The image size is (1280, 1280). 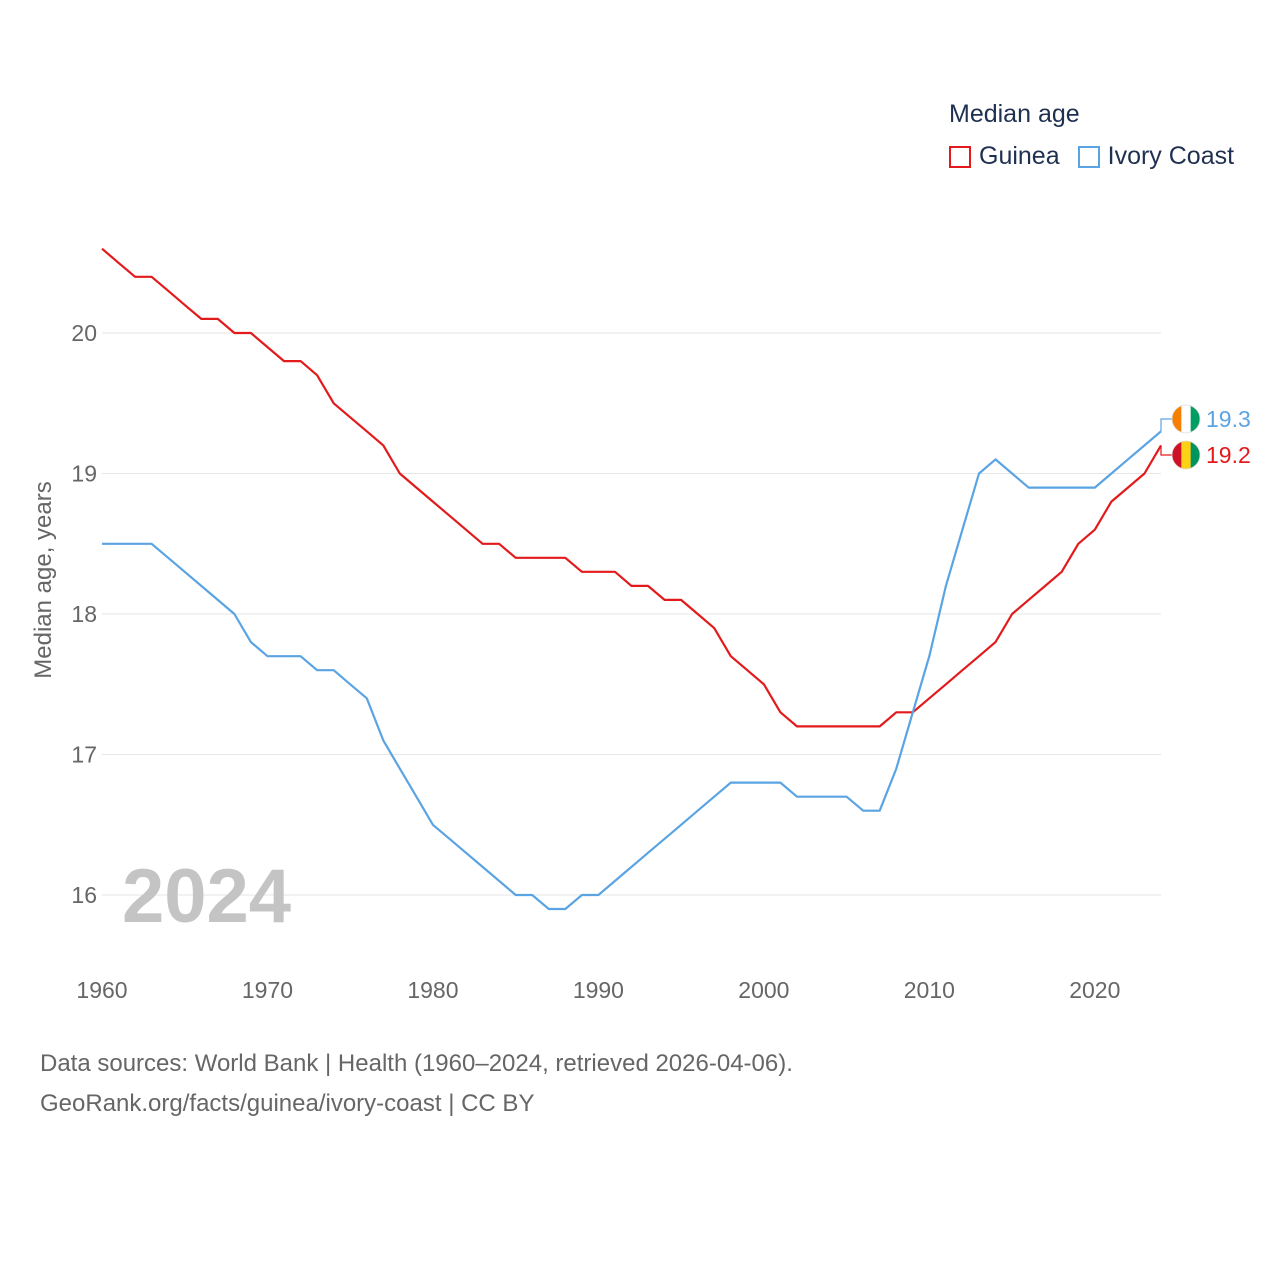 I want to click on x-tick-label: 1980, so click(x=432, y=990).